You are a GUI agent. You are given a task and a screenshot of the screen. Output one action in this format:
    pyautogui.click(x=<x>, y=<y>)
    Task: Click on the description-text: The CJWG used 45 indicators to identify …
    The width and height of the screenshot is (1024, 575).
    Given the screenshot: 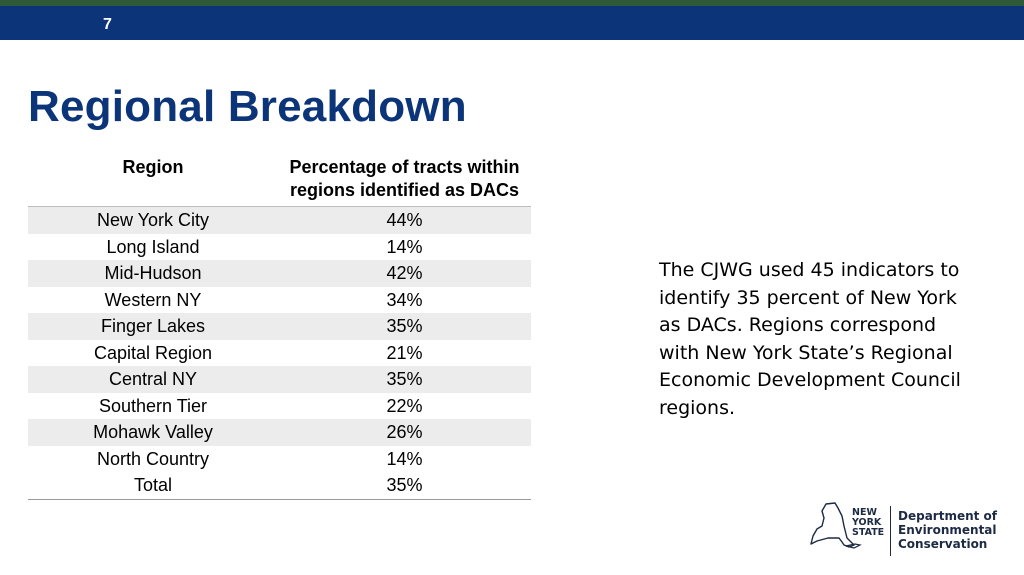 What is the action you would take?
    pyautogui.click(x=810, y=339)
    